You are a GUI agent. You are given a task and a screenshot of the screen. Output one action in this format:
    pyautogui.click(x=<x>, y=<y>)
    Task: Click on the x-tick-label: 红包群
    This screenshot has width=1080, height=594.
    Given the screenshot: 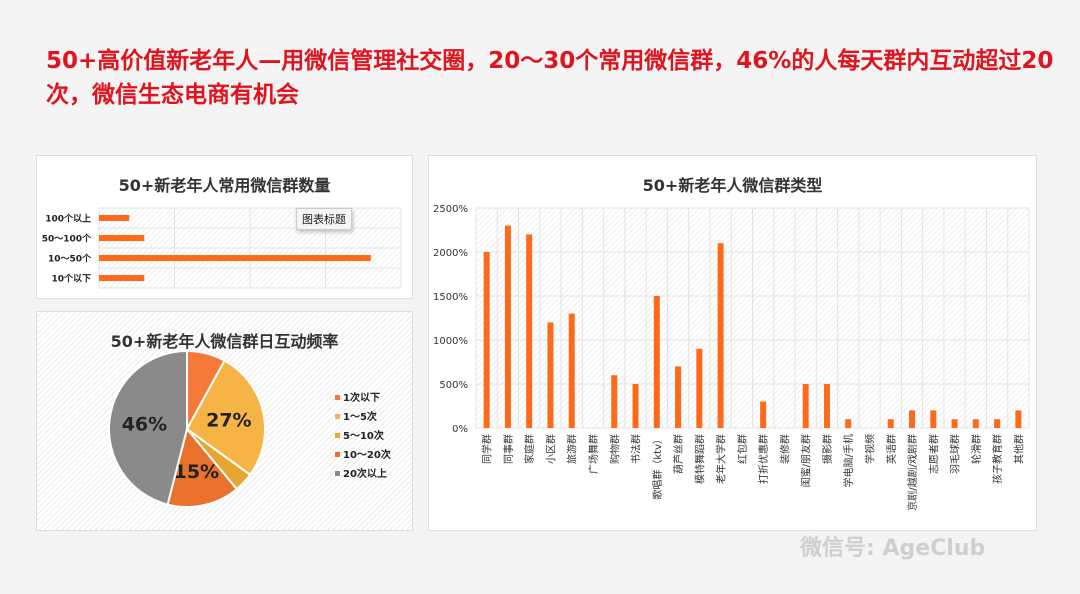 What is the action you would take?
    pyautogui.click(x=742, y=449)
    